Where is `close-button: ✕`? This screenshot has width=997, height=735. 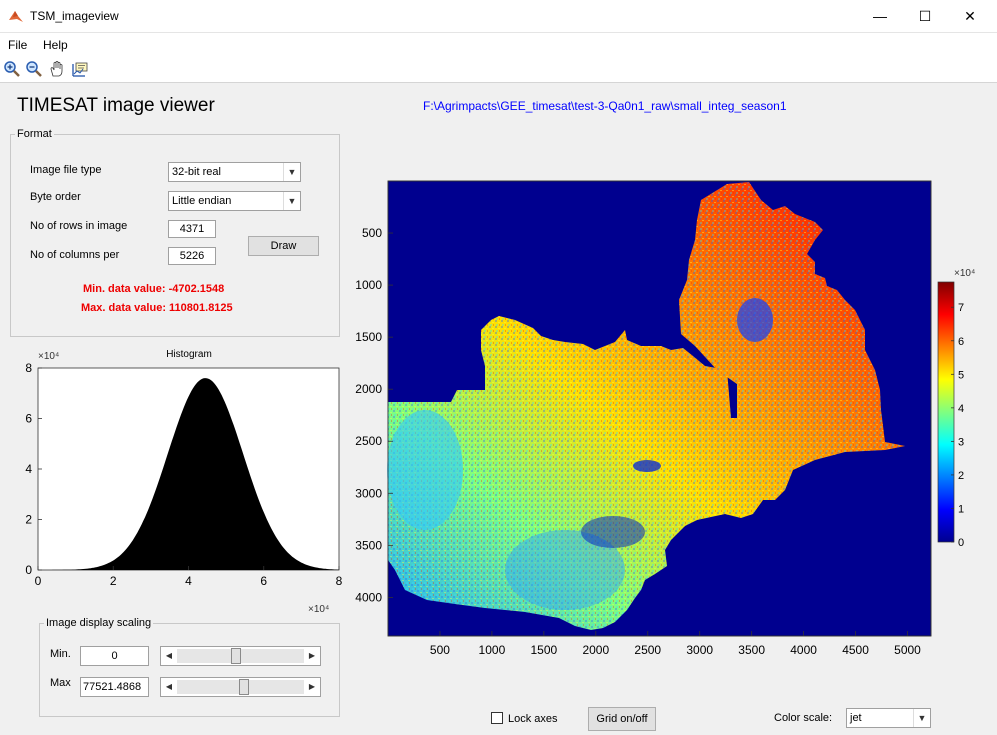 close-button: ✕ is located at coordinates (970, 16).